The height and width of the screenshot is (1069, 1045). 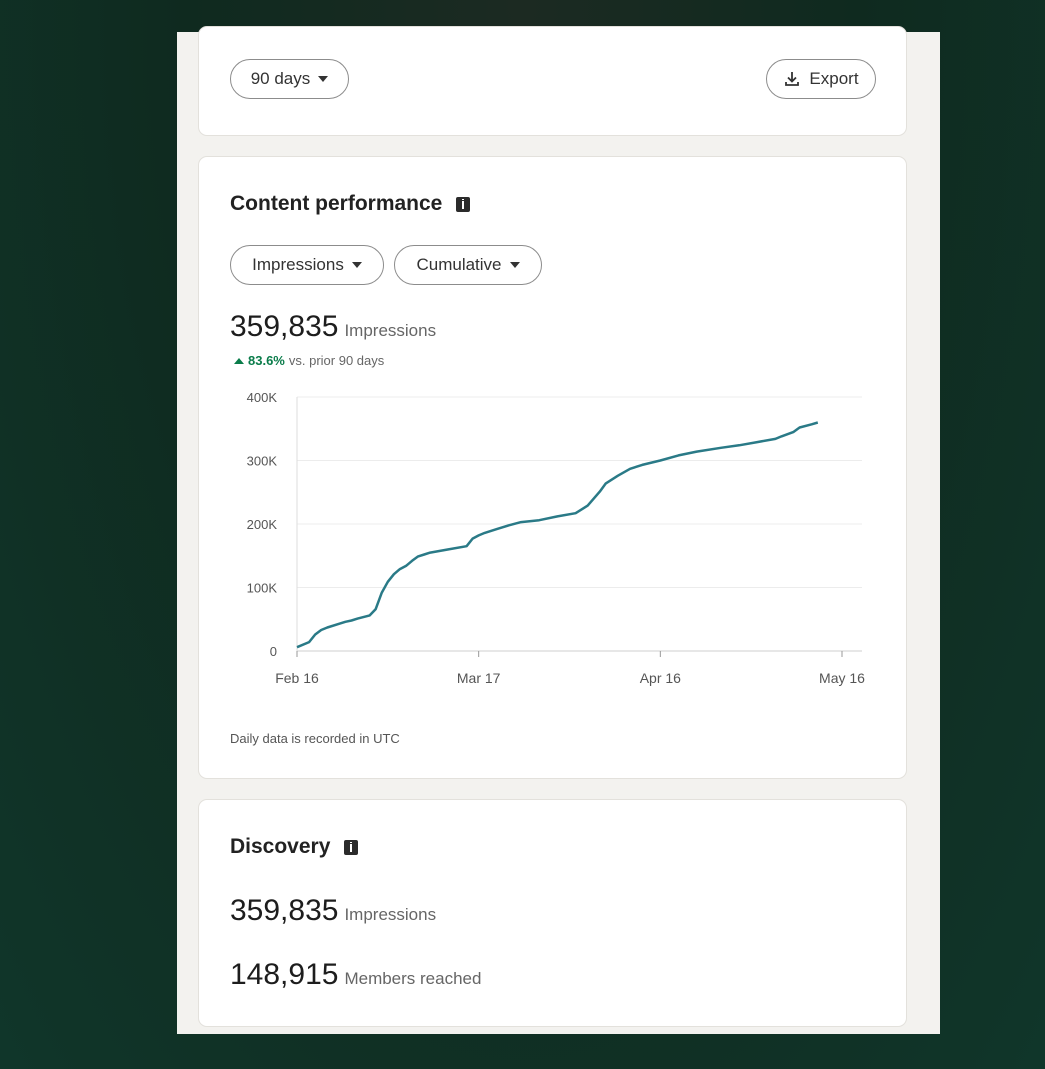 I want to click on x-tick-label: May 16, so click(x=842, y=678).